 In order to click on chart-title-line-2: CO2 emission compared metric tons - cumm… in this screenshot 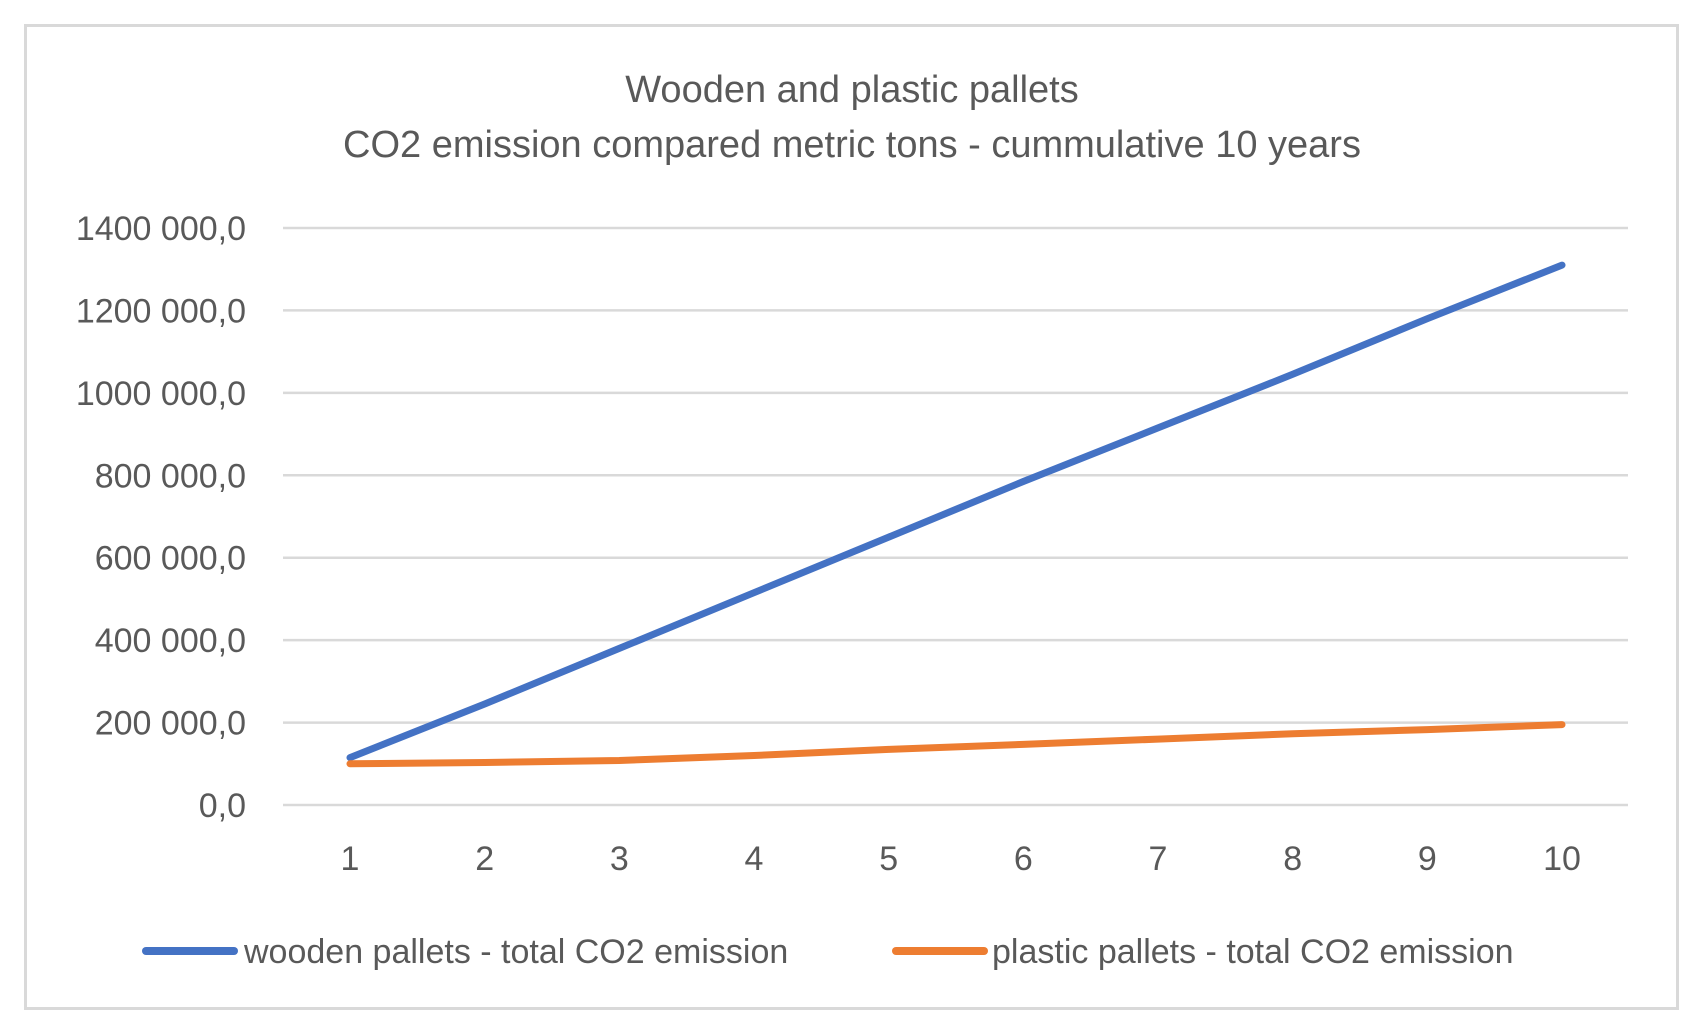, I will do `click(852, 145)`.